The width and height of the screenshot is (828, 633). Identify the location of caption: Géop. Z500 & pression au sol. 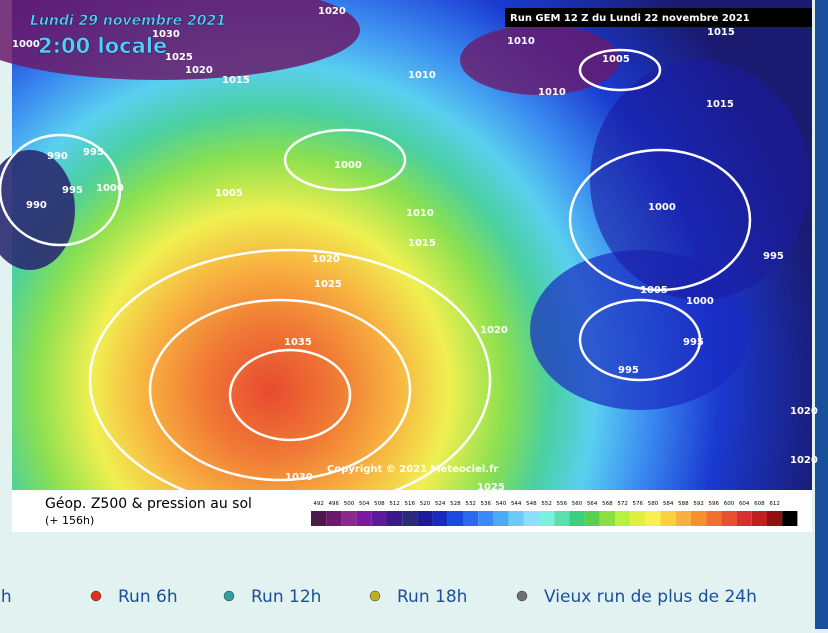
(148, 504).